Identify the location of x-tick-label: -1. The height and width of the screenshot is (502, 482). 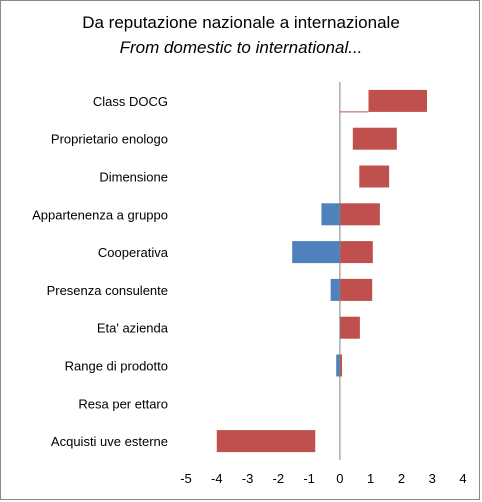
(309, 478).